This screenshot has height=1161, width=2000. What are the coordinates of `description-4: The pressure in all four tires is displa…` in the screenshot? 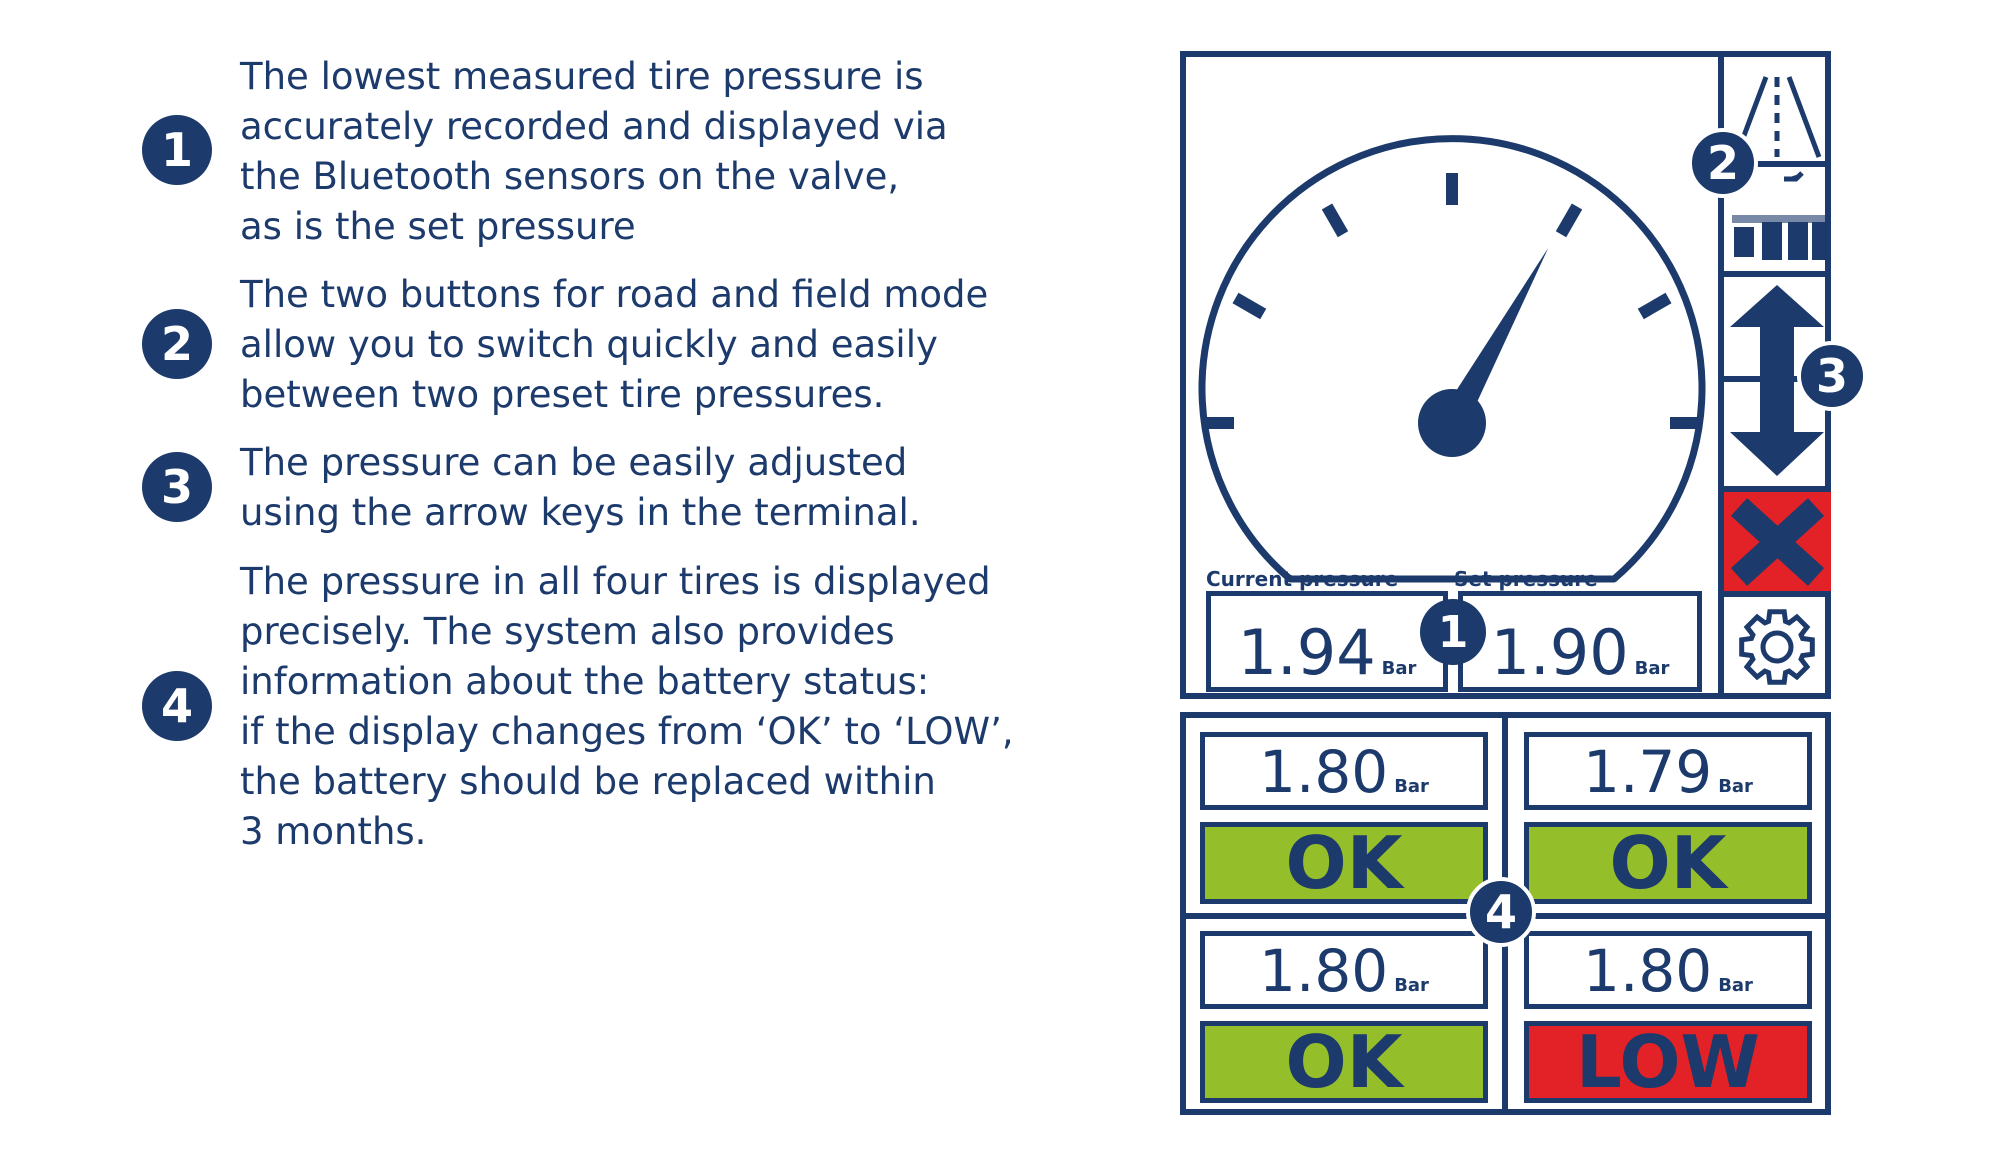 It's located at (627, 706).